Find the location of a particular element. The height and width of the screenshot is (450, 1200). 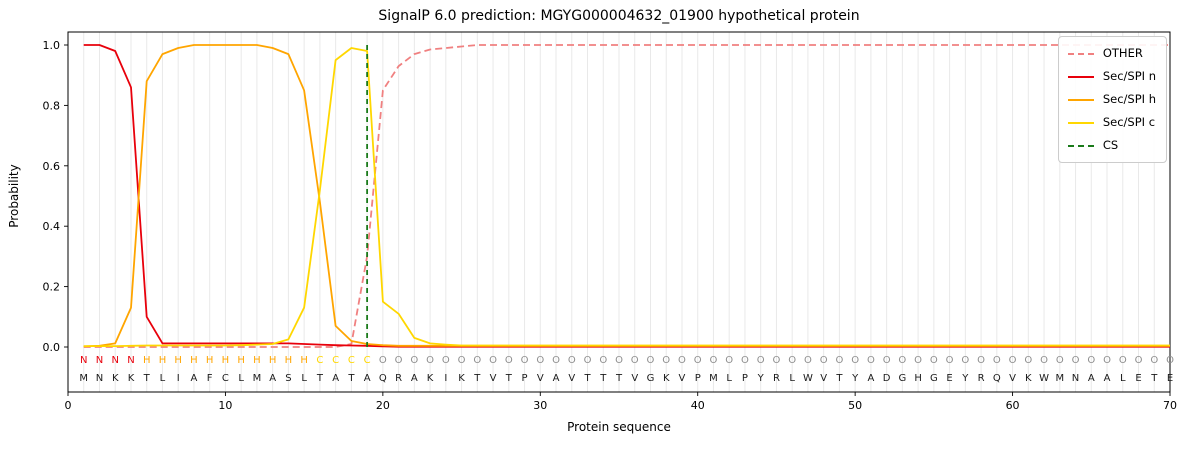

residue-letter: H is located at coordinates (918, 378).